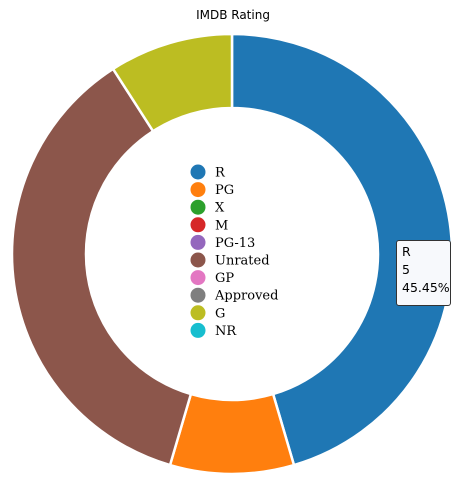  What do you see at coordinates (235, 243) in the screenshot?
I see `legend-label: PG-13` at bounding box center [235, 243].